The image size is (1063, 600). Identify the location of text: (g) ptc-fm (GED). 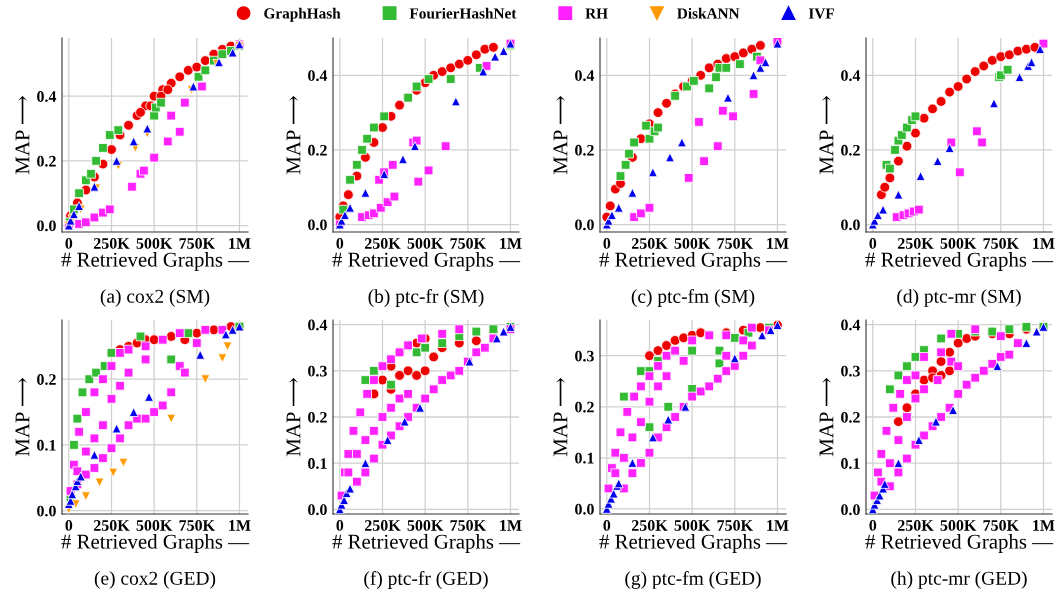
(693, 580).